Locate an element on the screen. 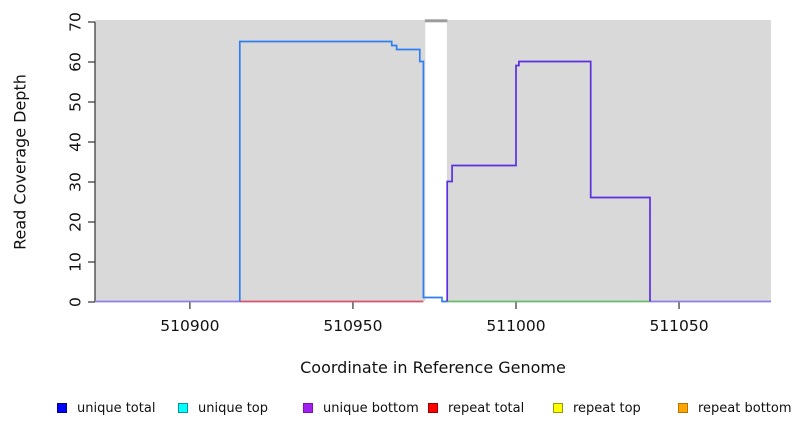 The width and height of the screenshot is (792, 432). no-data-gap-cap is located at coordinates (436, 21).